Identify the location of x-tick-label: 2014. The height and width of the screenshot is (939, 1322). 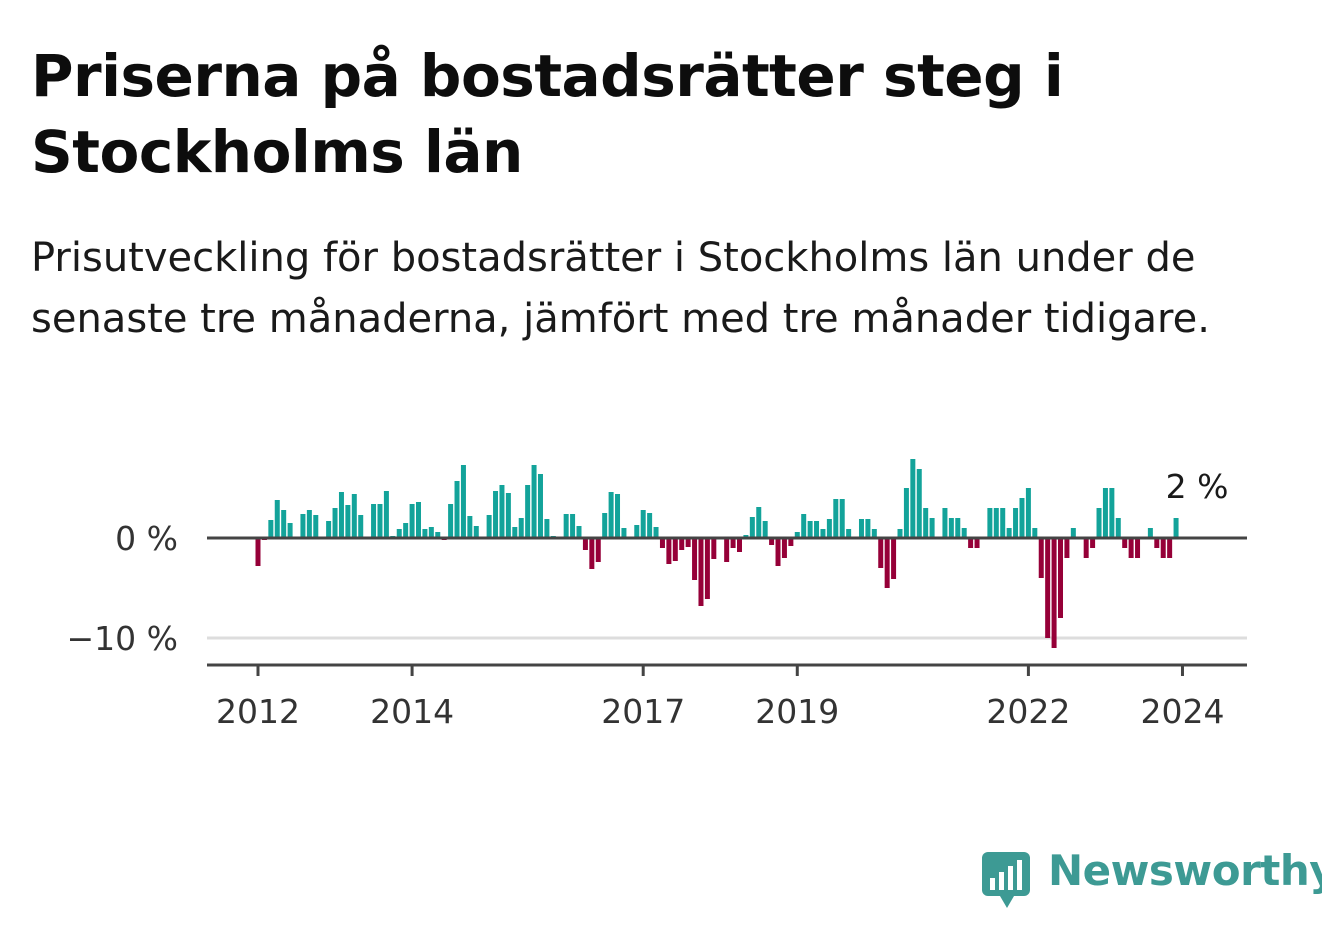
(412, 711).